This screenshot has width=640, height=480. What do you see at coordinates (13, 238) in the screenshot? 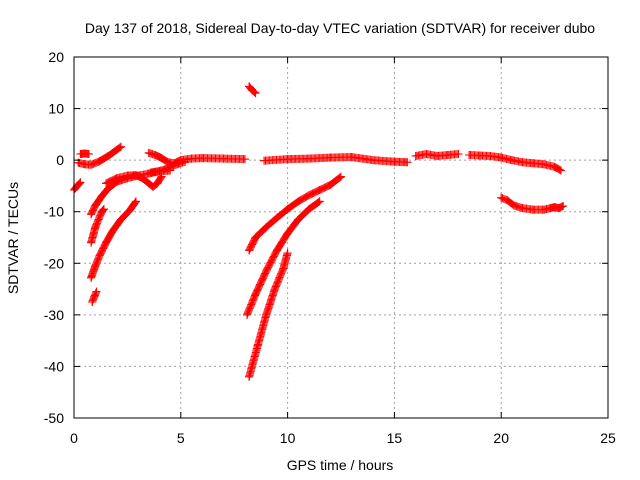
I see `y-axis-label: SDTVAR / TECUs` at bounding box center [13, 238].